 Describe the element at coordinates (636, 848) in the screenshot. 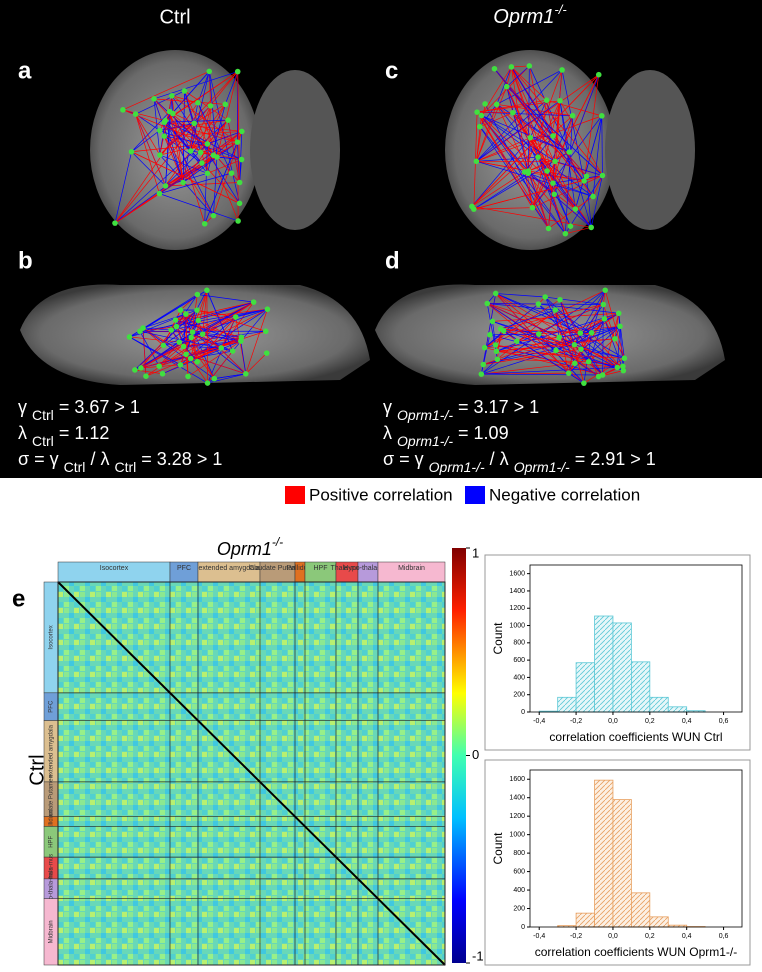

I see `plot-frame` at that location.